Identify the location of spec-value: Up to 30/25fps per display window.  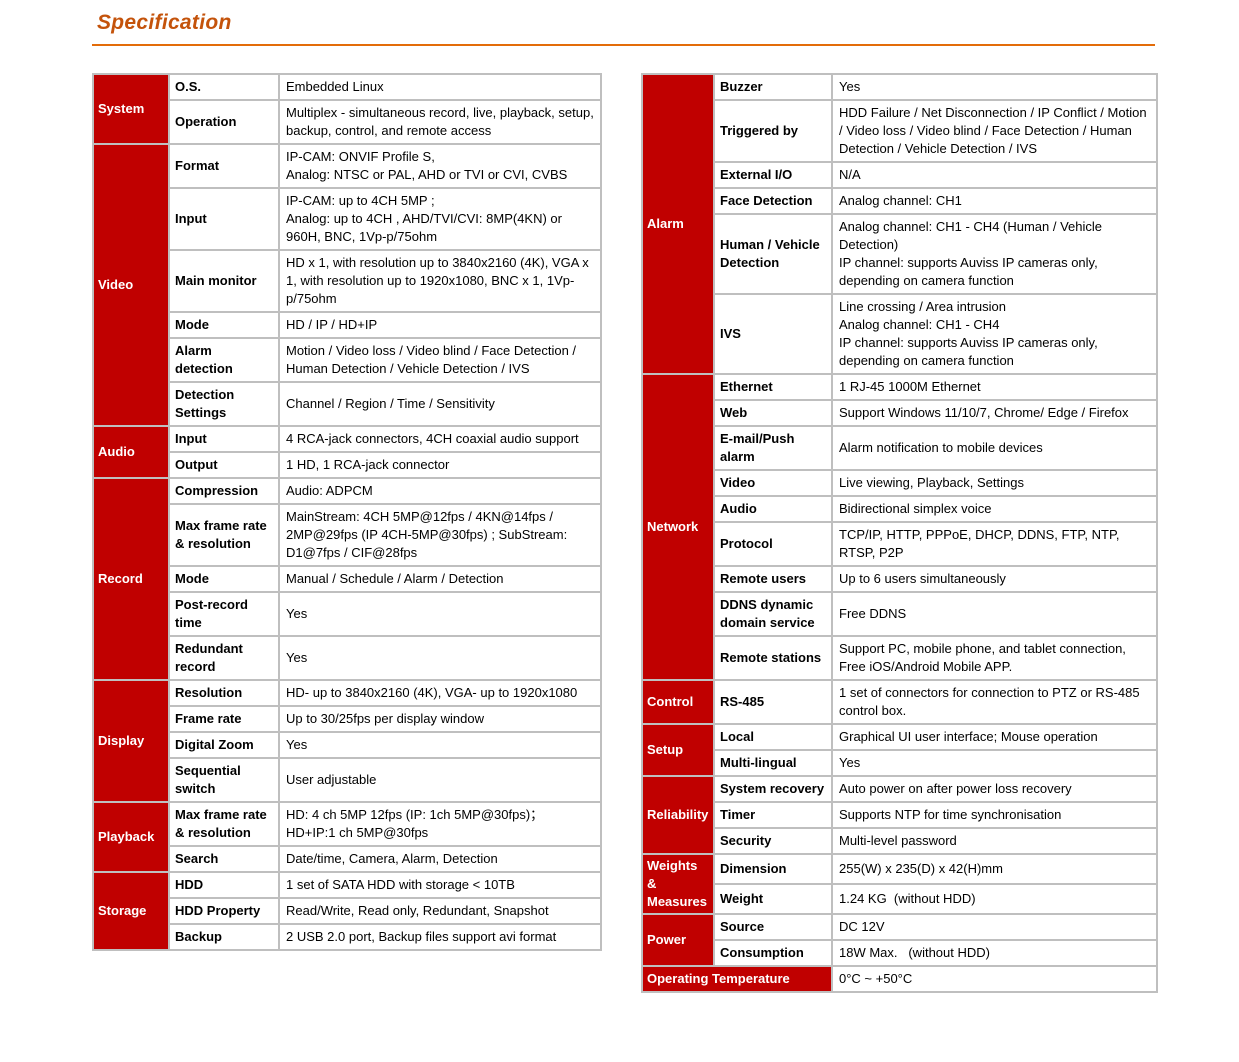
(440, 719).